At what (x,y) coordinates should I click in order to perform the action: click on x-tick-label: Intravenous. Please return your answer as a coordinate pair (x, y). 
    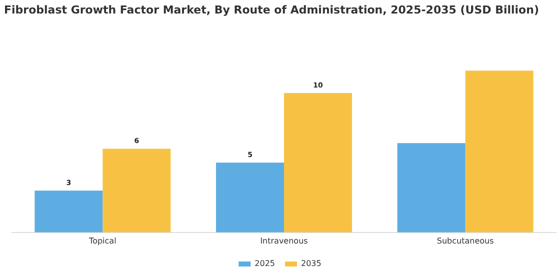
    Looking at the image, I should click on (284, 241).